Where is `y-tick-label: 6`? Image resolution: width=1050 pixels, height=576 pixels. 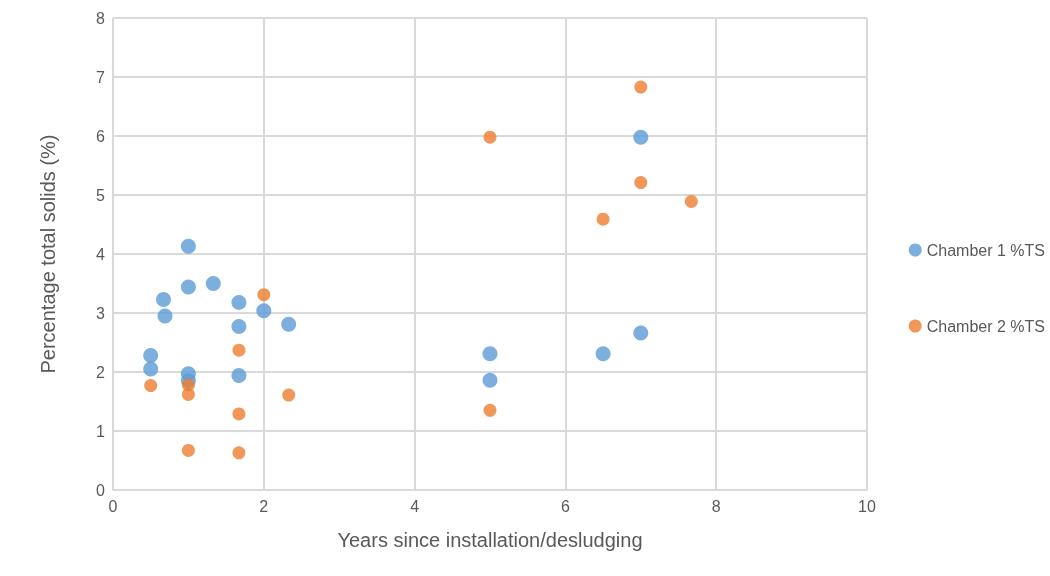 y-tick-label: 6 is located at coordinates (101, 136).